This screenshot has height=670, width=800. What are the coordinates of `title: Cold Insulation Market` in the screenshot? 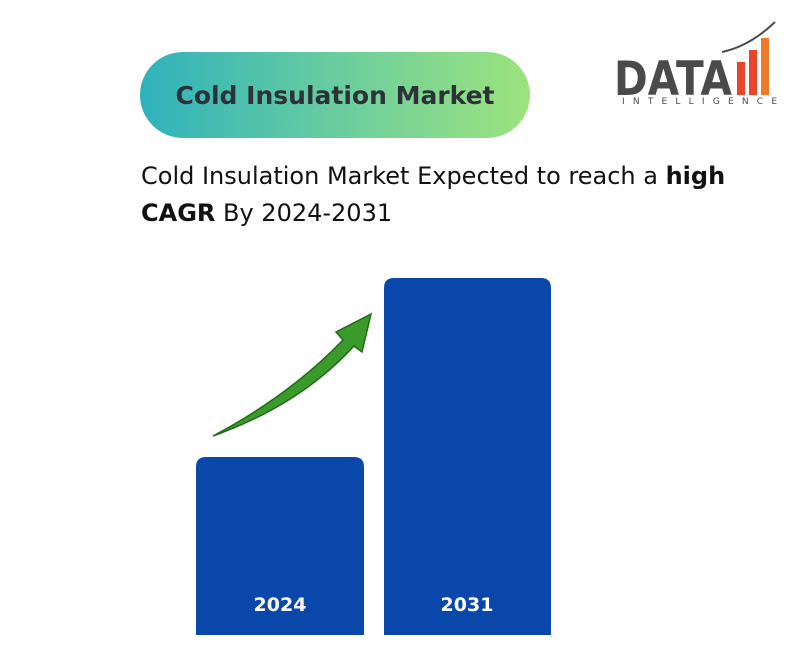 It's located at (335, 95).